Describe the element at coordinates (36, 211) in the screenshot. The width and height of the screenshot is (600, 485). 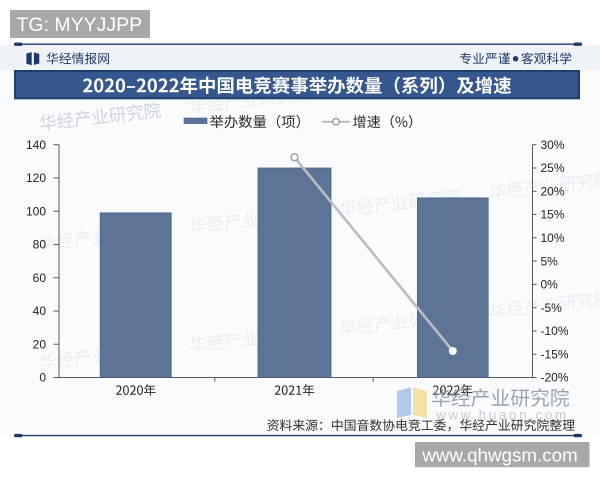
I see `svg-text: 100` at that location.